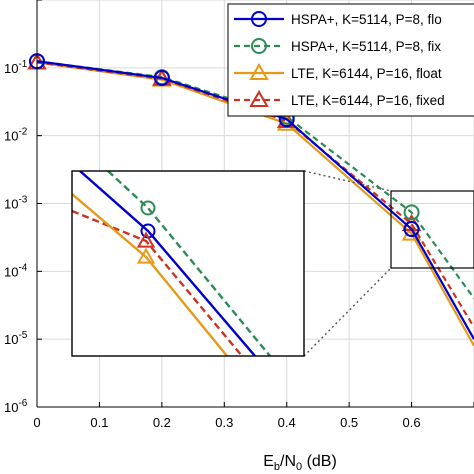 The height and width of the screenshot is (474, 474). Describe the element at coordinates (16, 338) in the screenshot. I see `y-tick-label: 10⁻⁵` at that location.